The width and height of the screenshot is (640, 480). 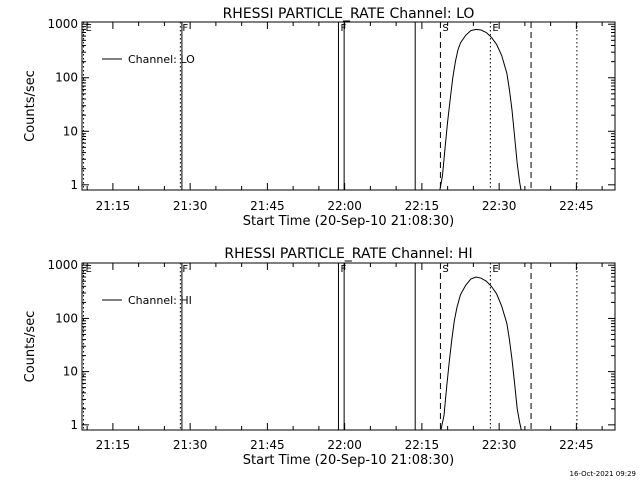 I want to click on legend-label: Channel: HI, so click(x=160, y=300).